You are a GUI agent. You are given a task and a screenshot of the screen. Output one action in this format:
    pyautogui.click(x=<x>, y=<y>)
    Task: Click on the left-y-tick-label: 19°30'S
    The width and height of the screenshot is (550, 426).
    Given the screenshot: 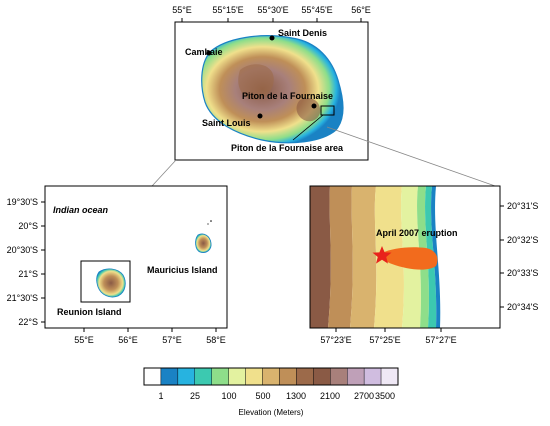 What is the action you would take?
    pyautogui.click(x=22, y=202)
    